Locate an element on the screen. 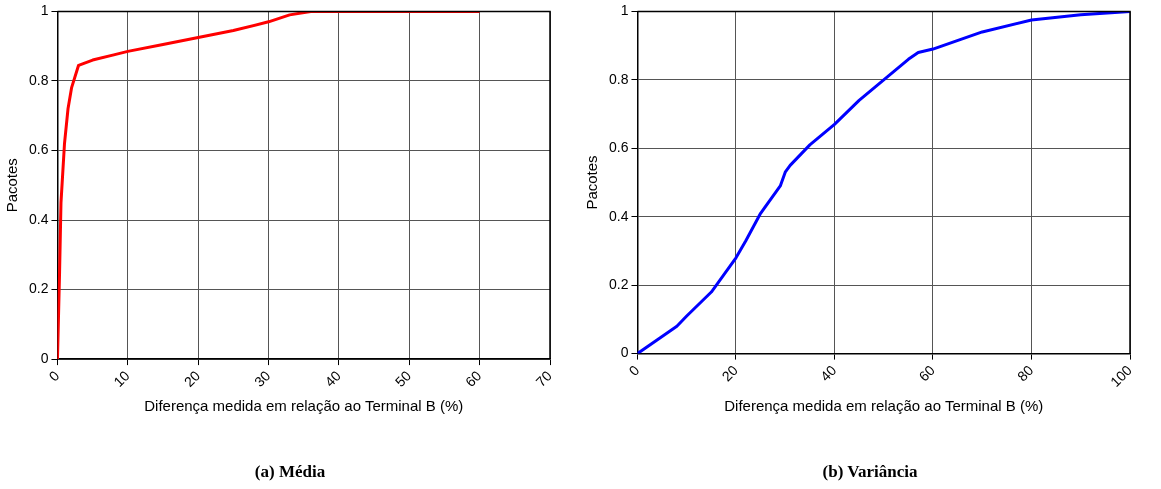  x-tick-label: 80 is located at coordinates (1025, 373).